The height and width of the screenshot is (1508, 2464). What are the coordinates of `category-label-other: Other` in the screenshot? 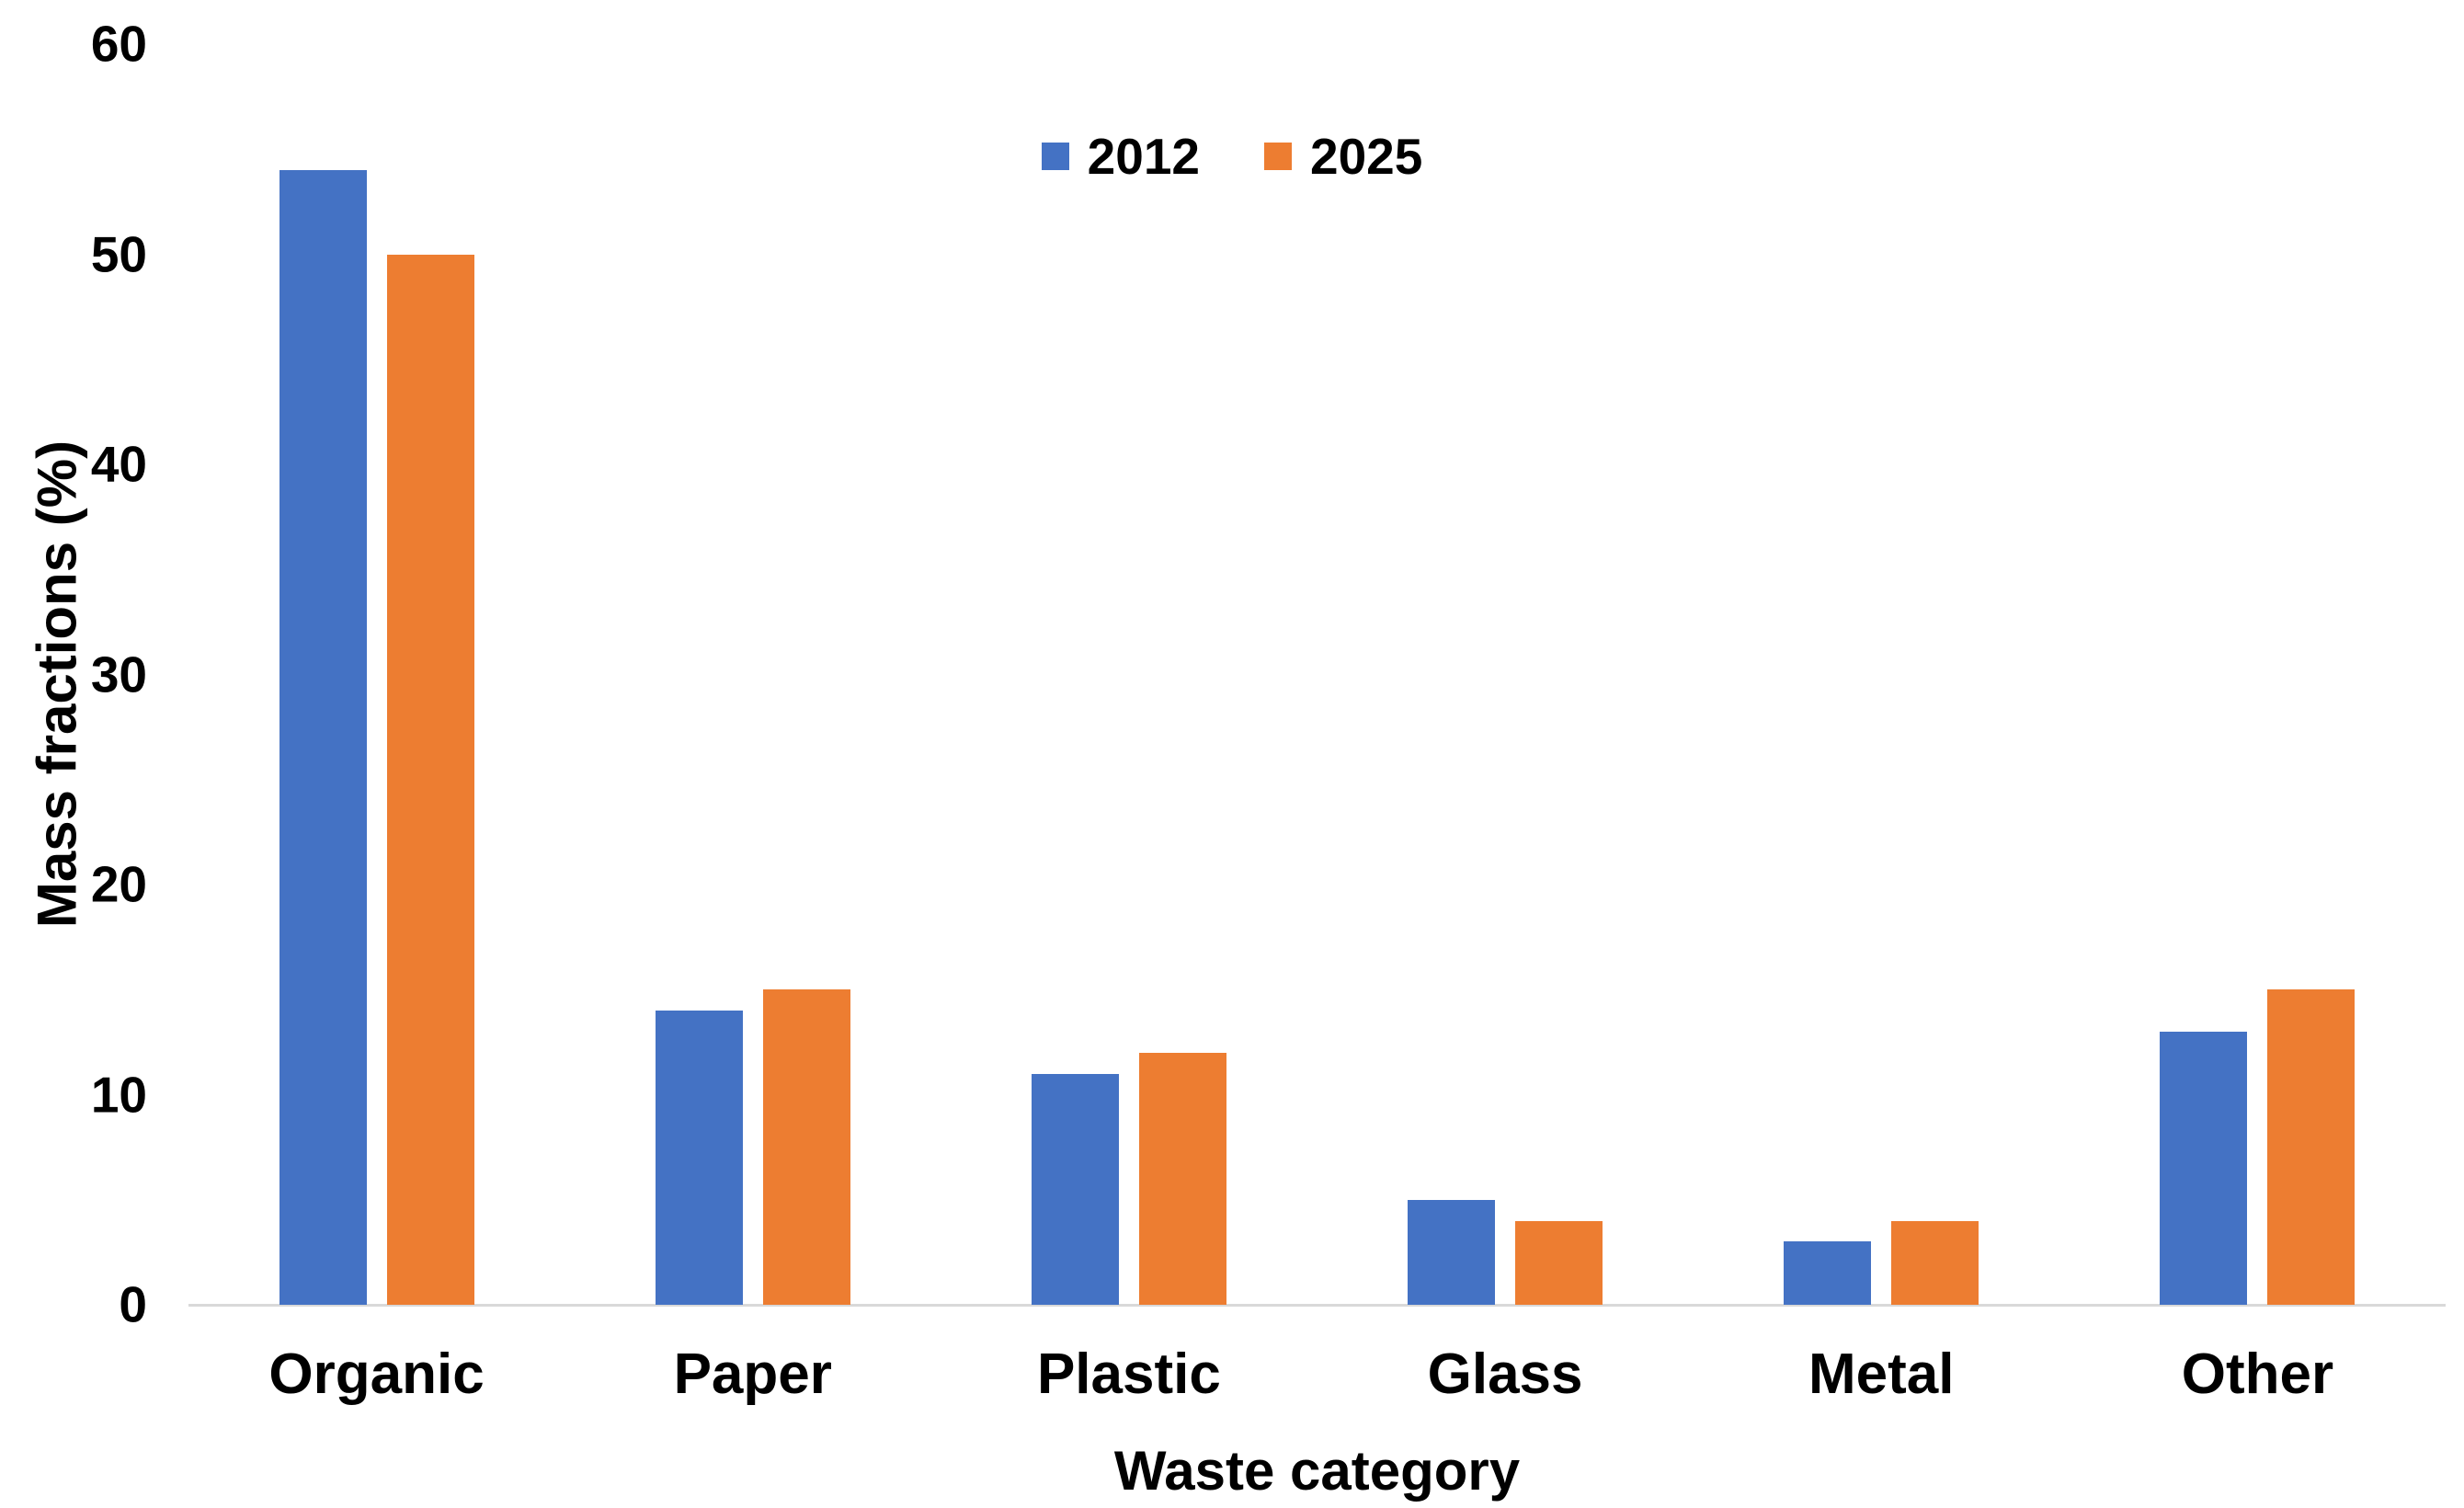 It's located at (2257, 1374).